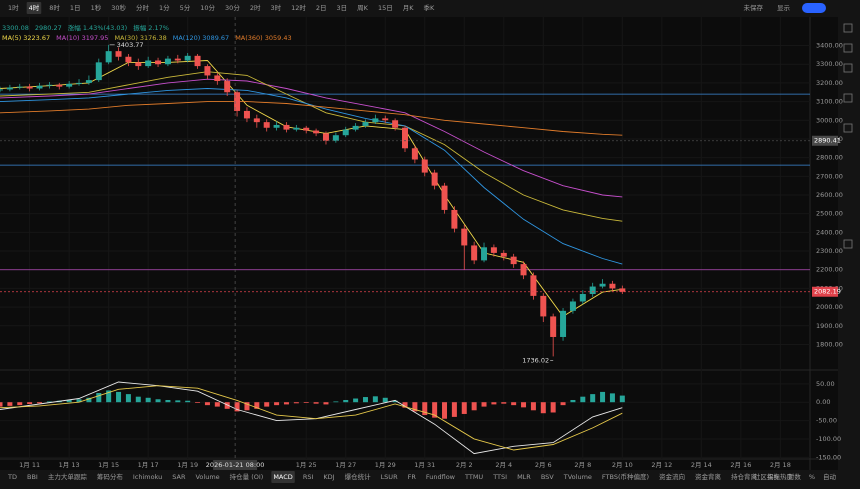  I want to click on indicator-tab: FTBS(币种偏度), so click(625, 476).